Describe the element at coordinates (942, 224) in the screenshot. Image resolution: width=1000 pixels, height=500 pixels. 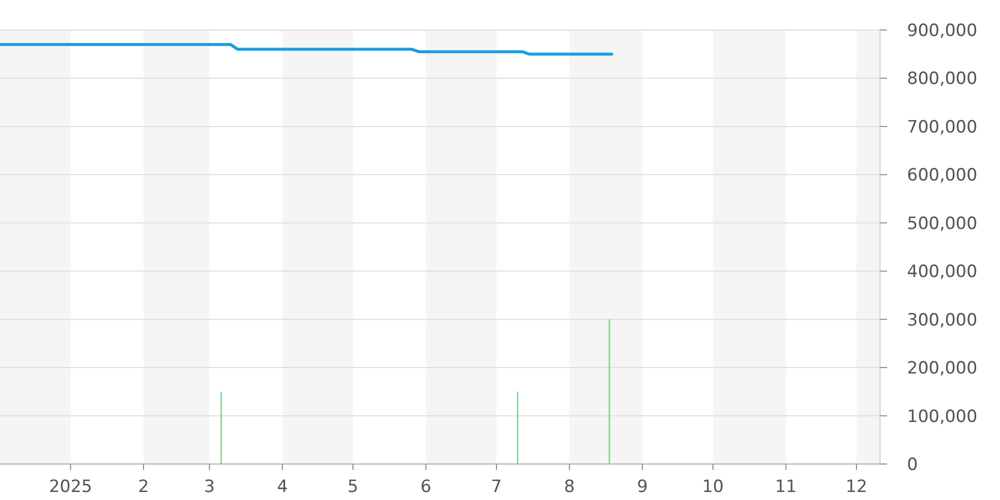
I see `y-tick-label: 500,000` at that location.